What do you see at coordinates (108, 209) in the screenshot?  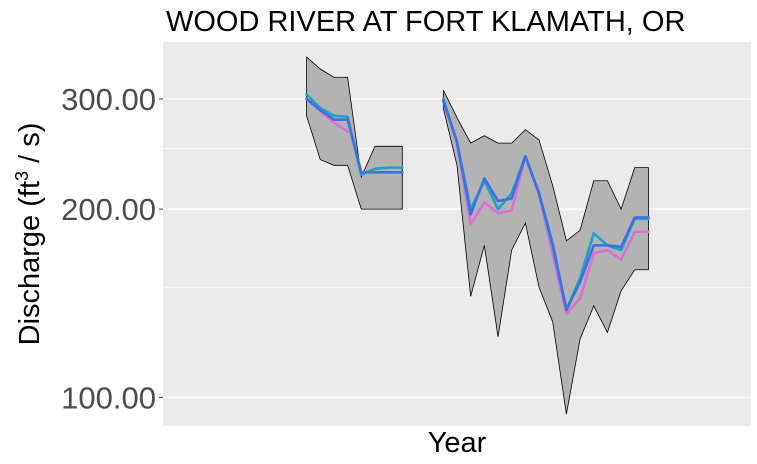 I see `y-tick-label: 200.00` at bounding box center [108, 209].